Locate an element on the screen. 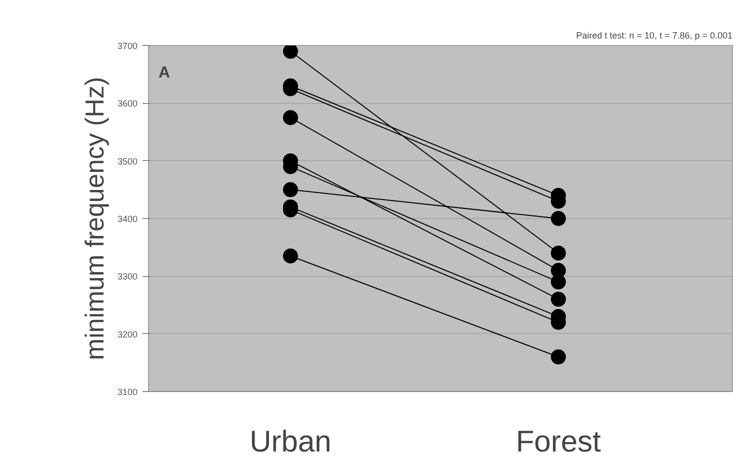 This screenshot has width=744, height=473. text: Paired t test: n = 10, t = 7.86, p = 0.001 is located at coordinates (654, 35).